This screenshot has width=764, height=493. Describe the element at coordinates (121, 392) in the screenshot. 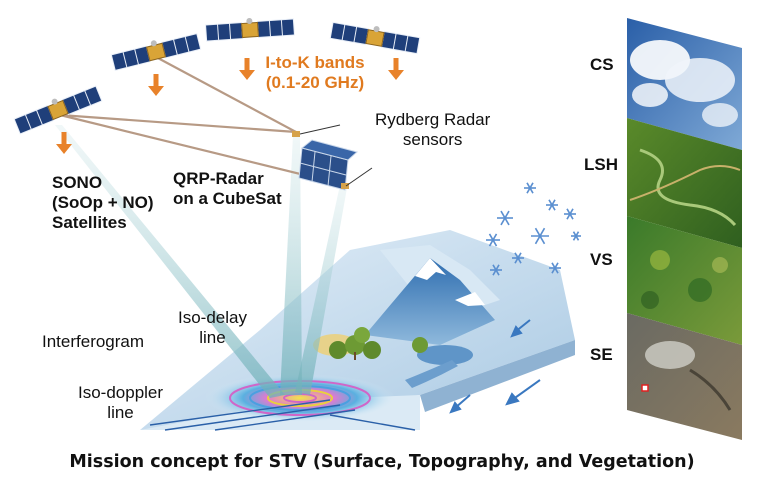

I see `iso-doppler-label-line1: Iso-doppler` at that location.